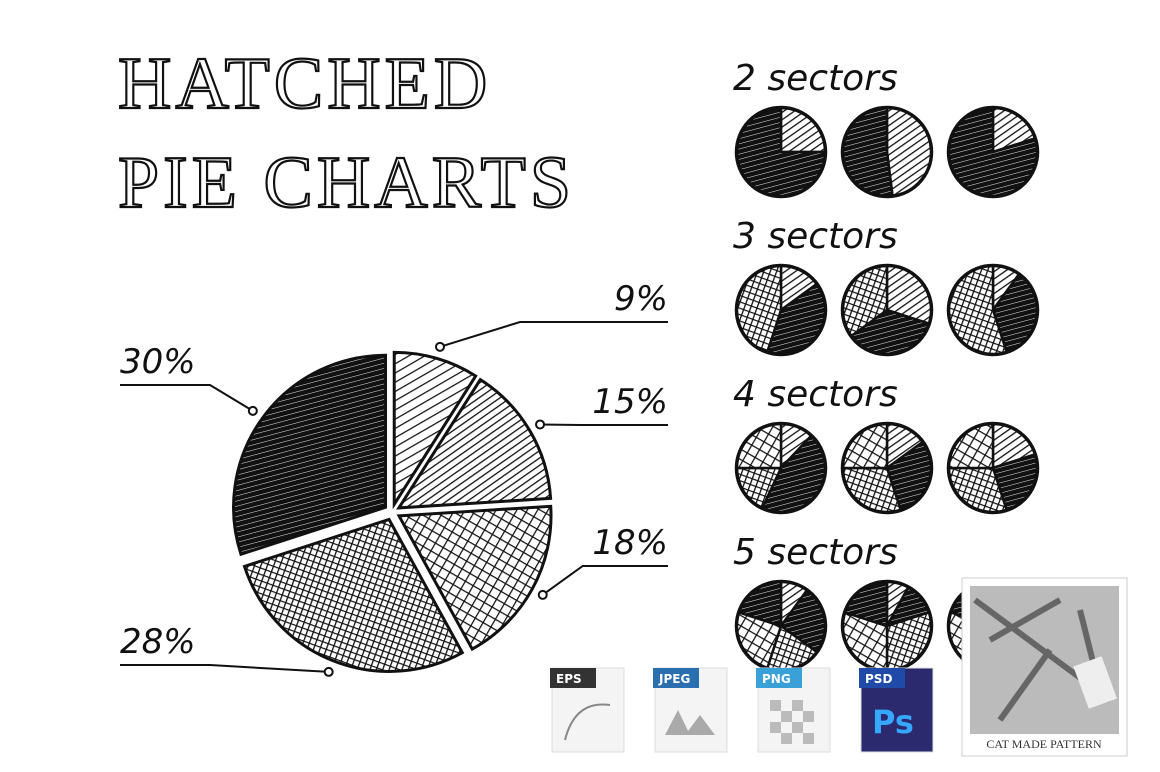 The height and width of the screenshot is (772, 1160). Describe the element at coordinates (690, 722) in the screenshot. I see `jpeg-glyph` at that location.